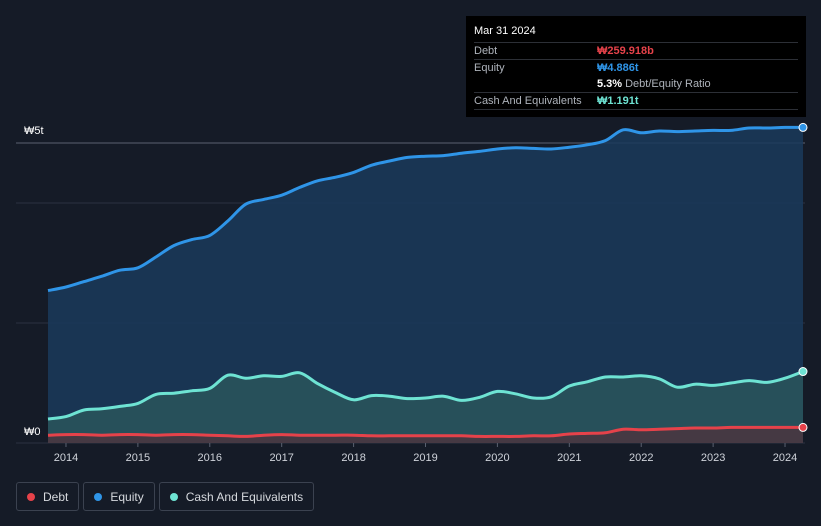 This screenshot has height=526, width=821. Describe the element at coordinates (641, 458) in the screenshot. I see `x-tick-label: 2022` at that location.